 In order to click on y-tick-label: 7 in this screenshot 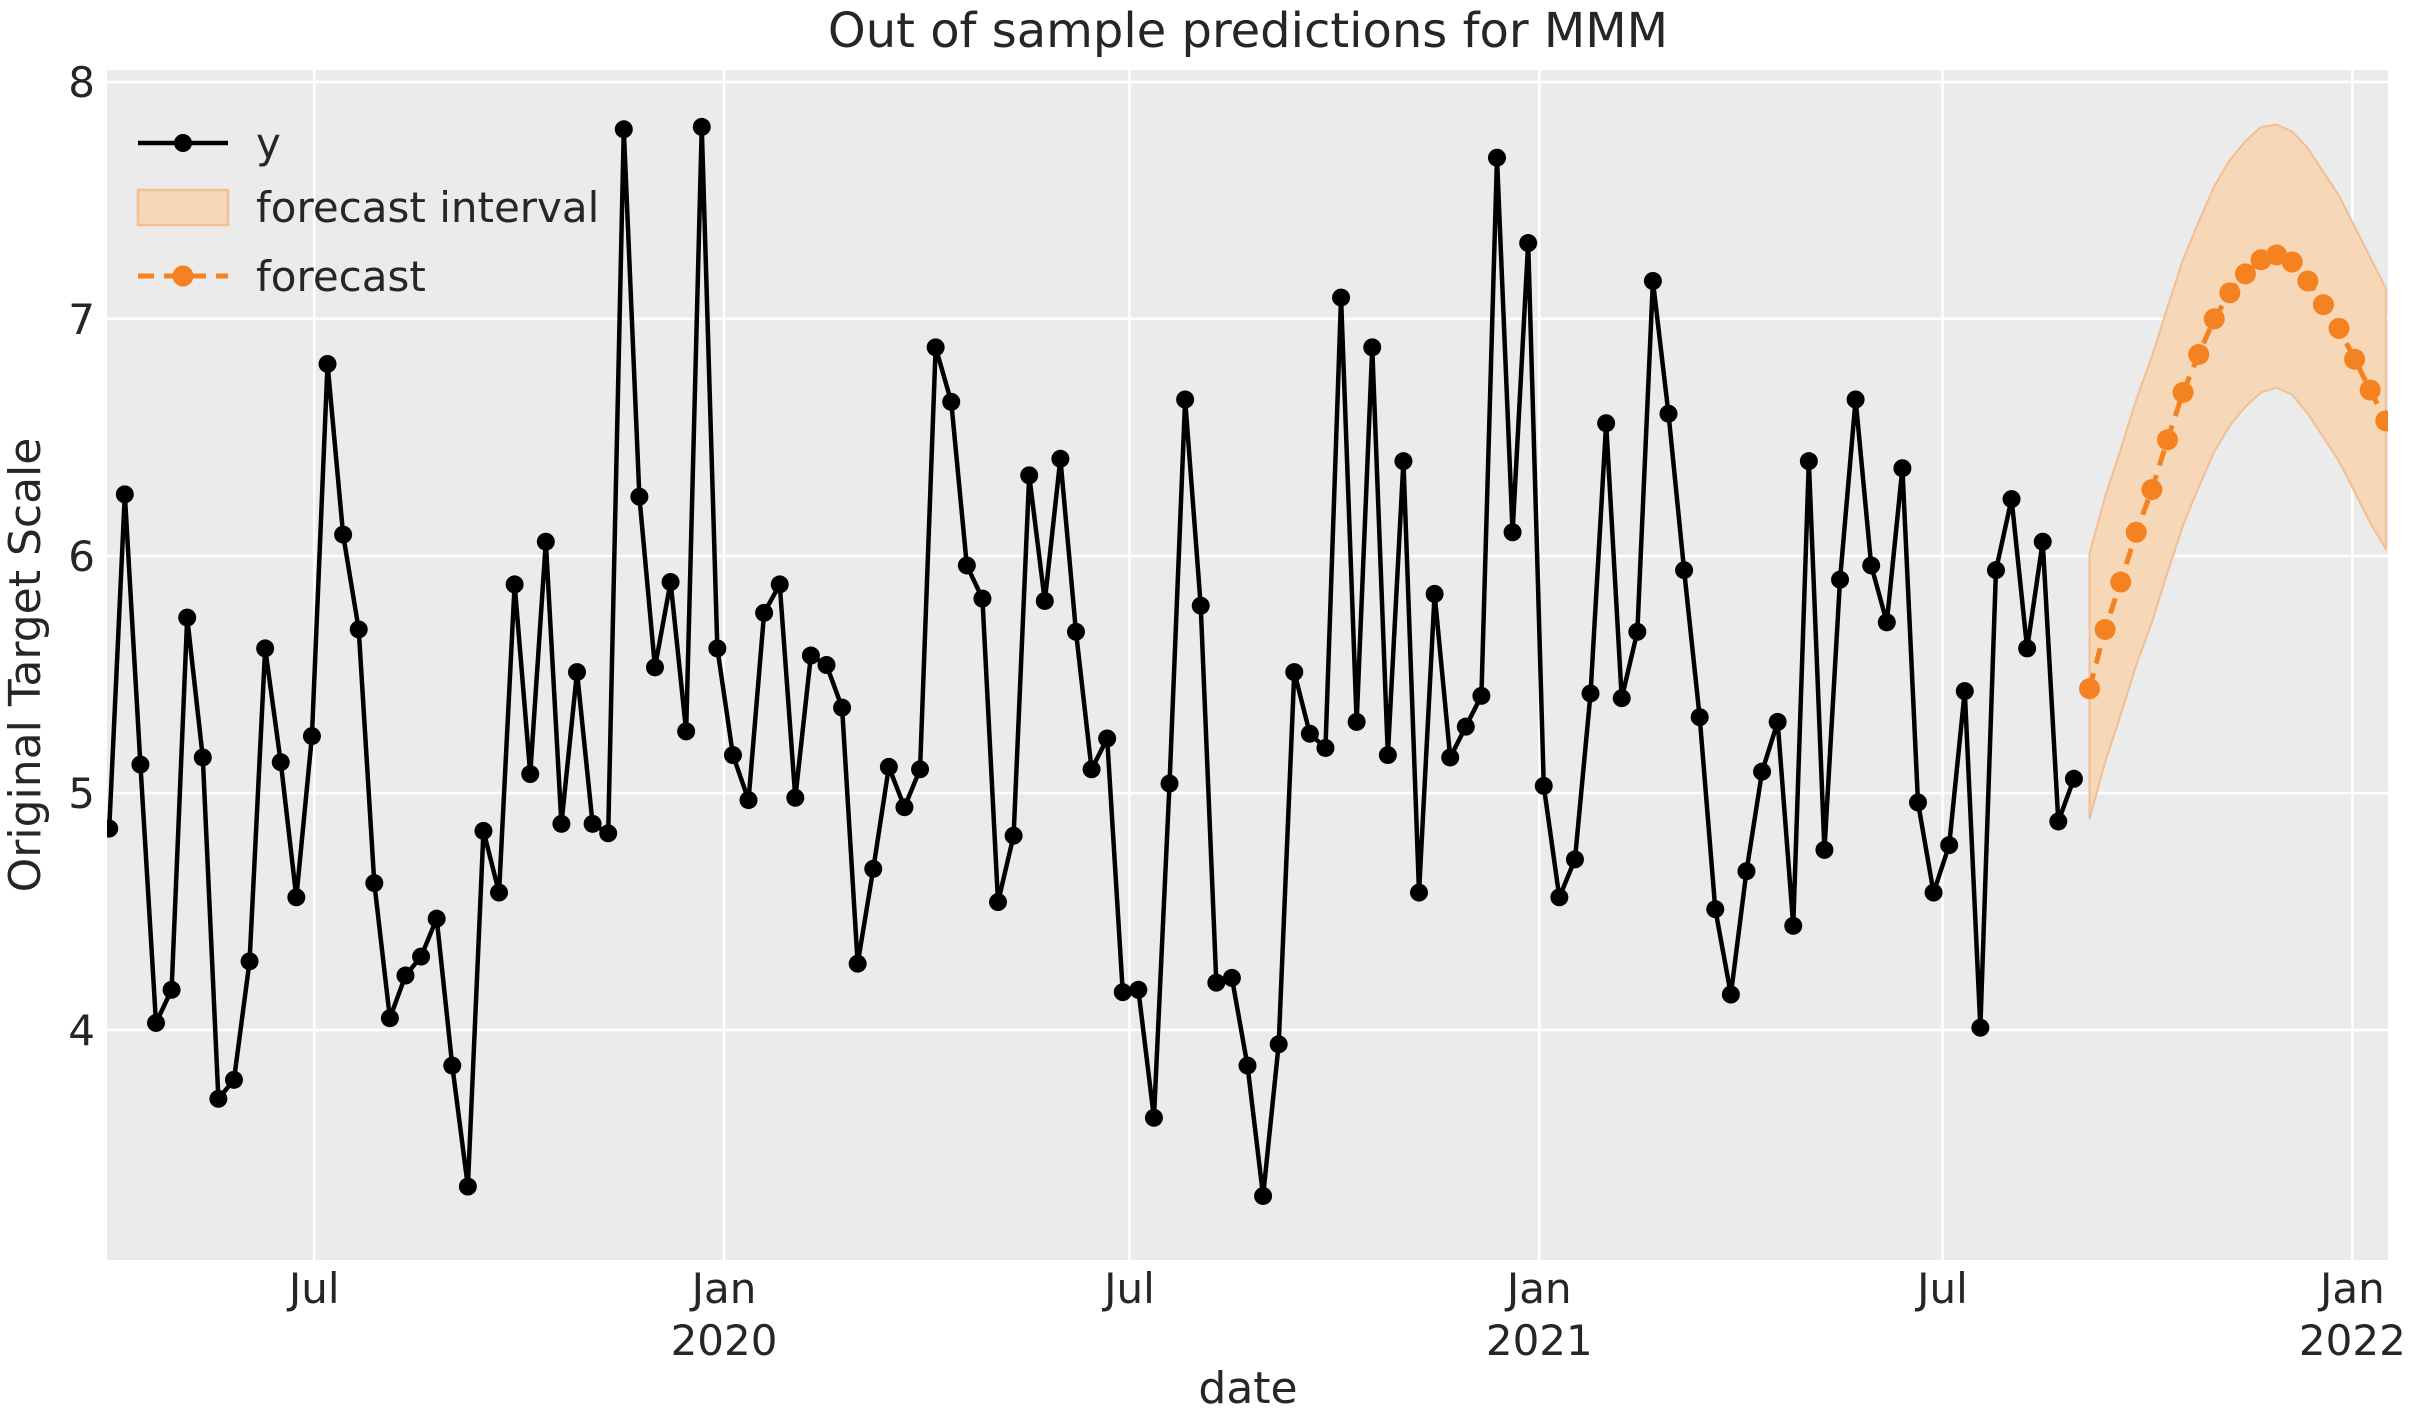, I will do `click(81, 319)`.